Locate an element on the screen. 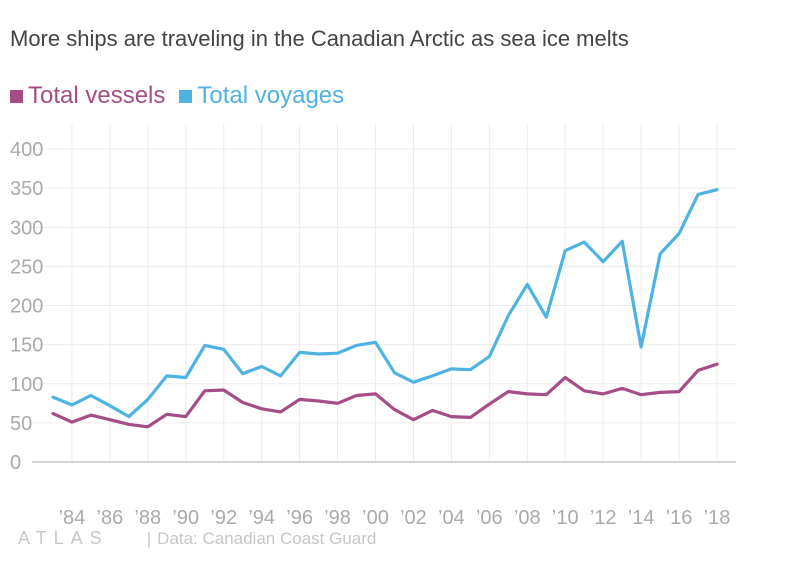 The image size is (800, 569). legend: Total vessels Total voyages is located at coordinates (184, 96).